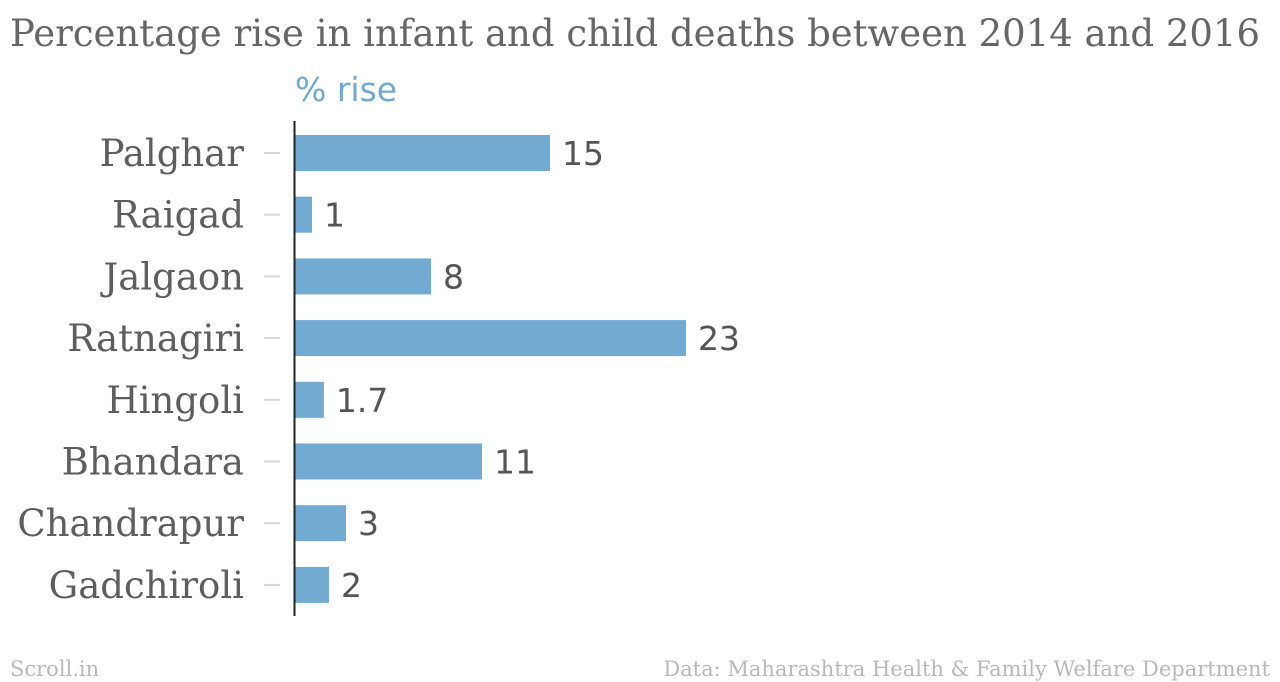 Image resolution: width=1280 pixels, height=682 pixels. Describe the element at coordinates (171, 276) in the screenshot. I see `category-label: Jalgaon` at that location.